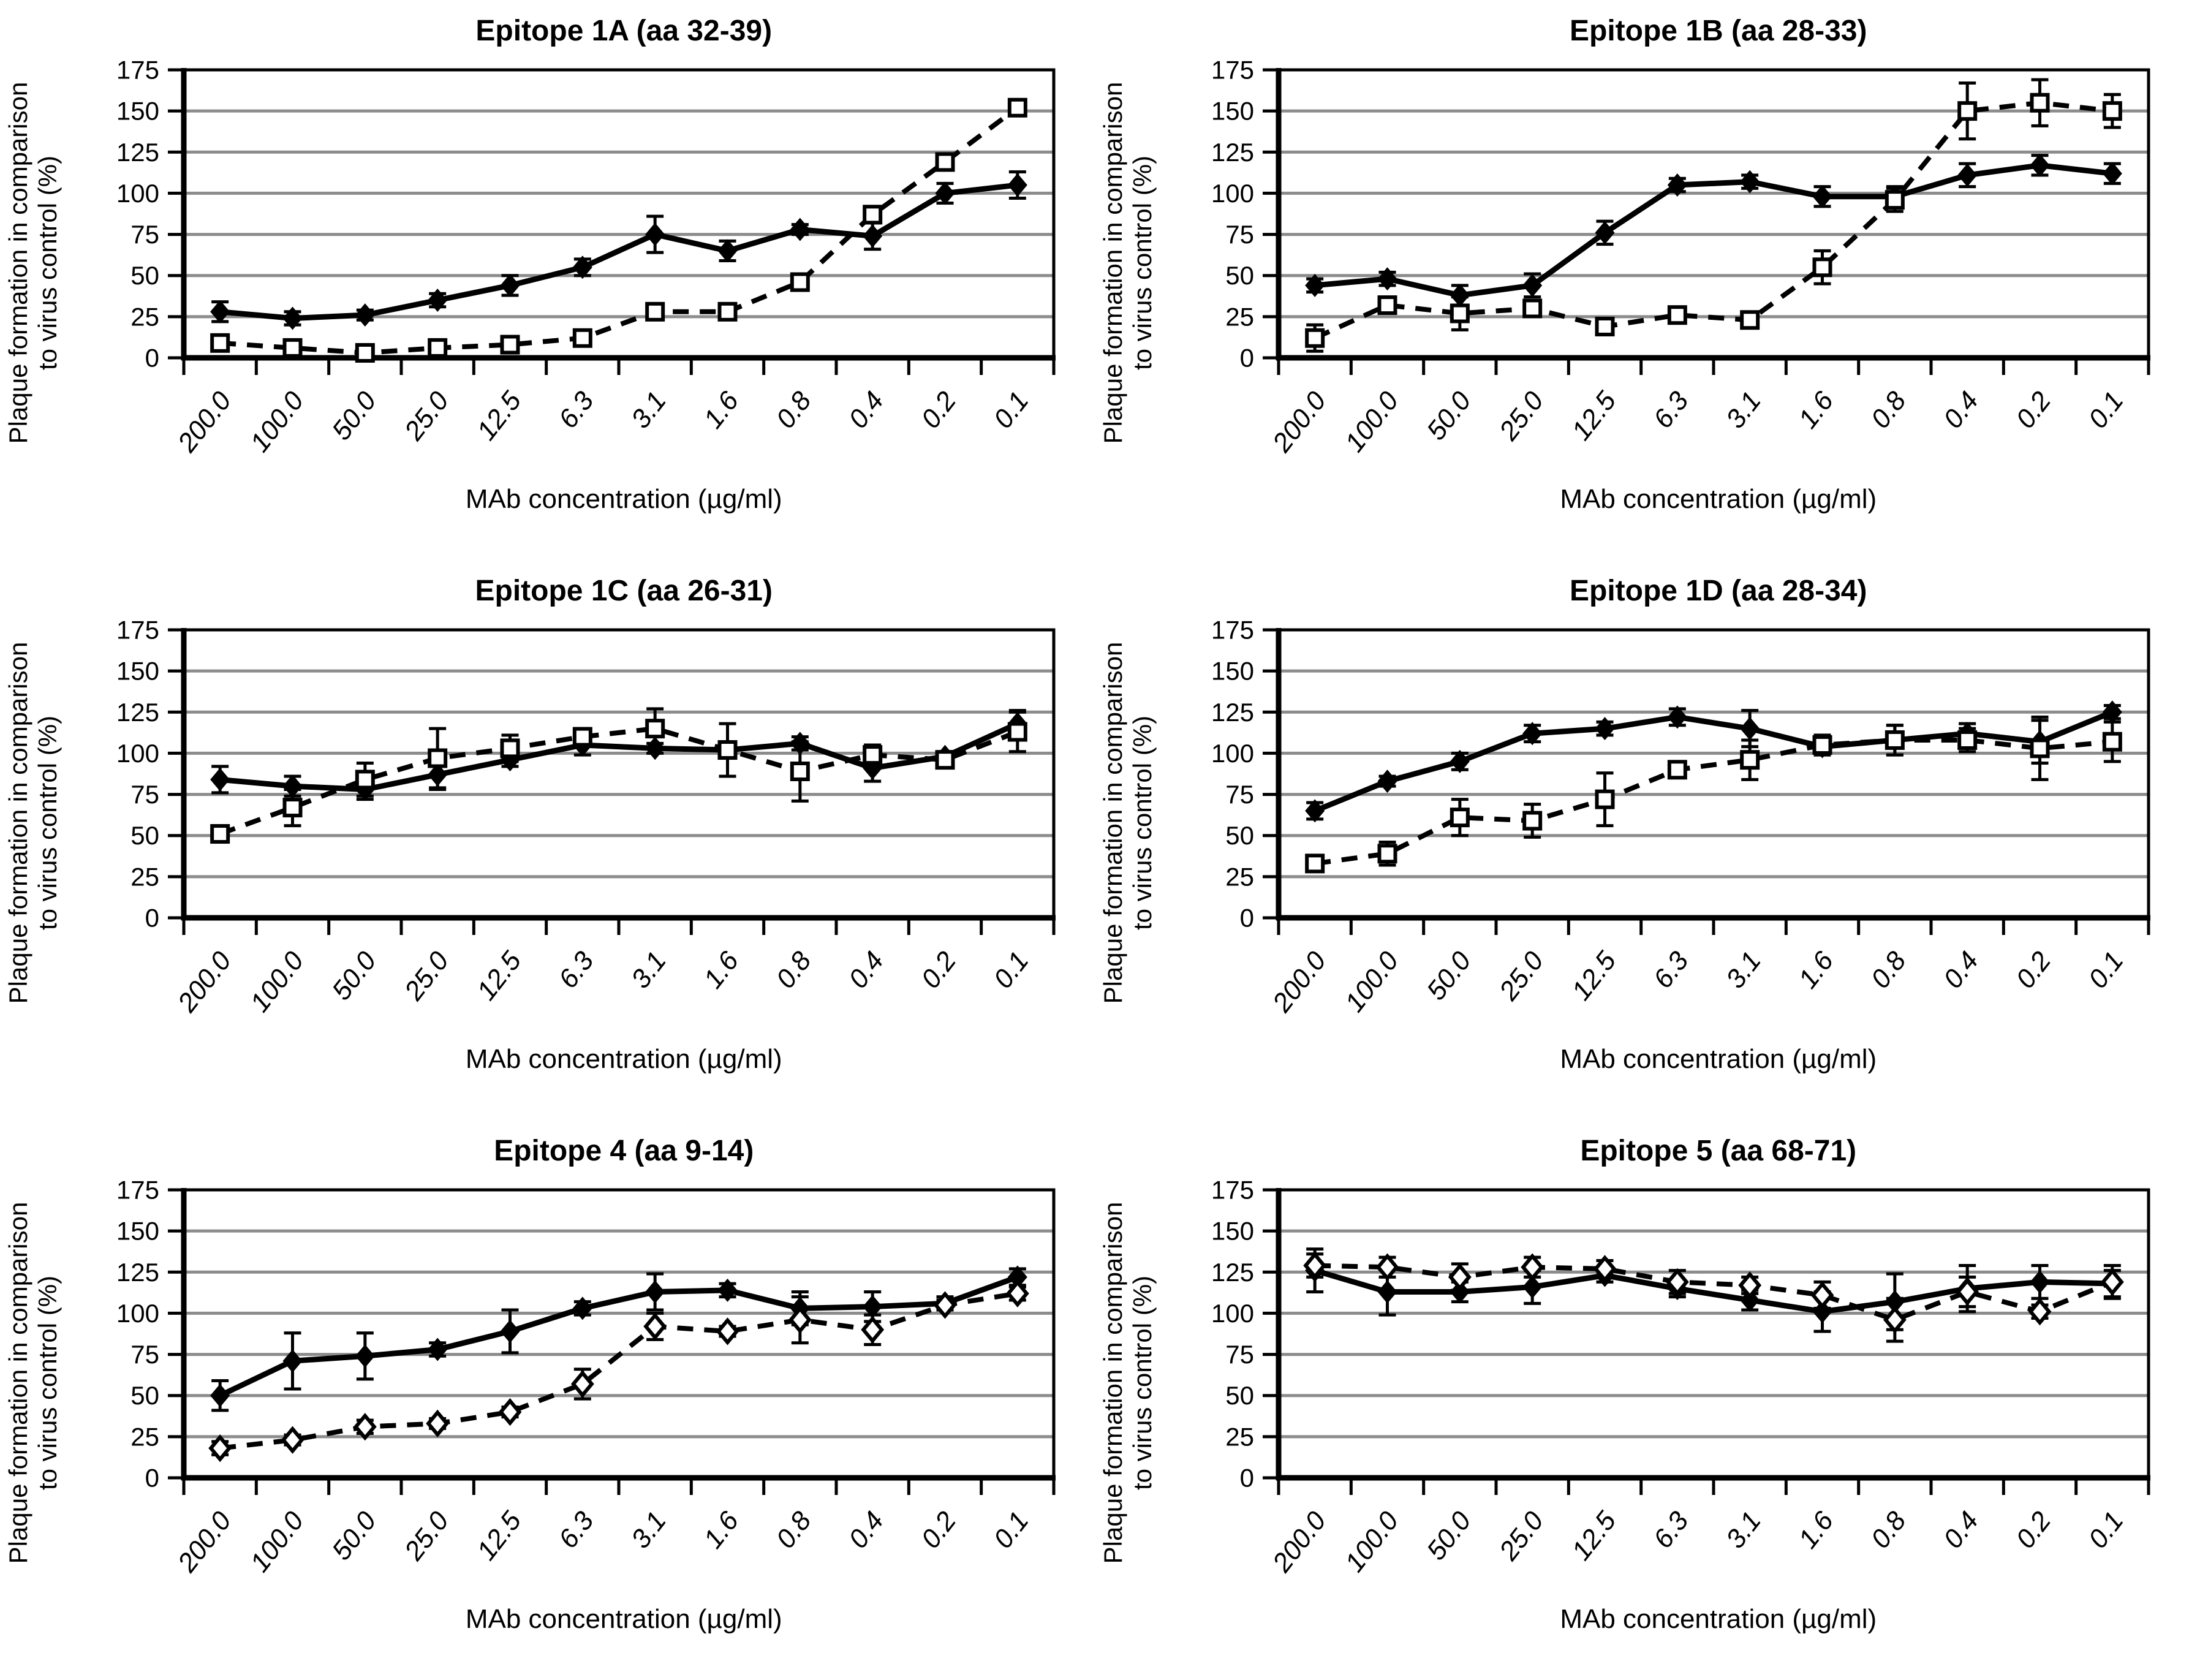 This screenshot has height=1680, width=2189. I want to click on x-tick-label: 0.4, so click(866, 970).